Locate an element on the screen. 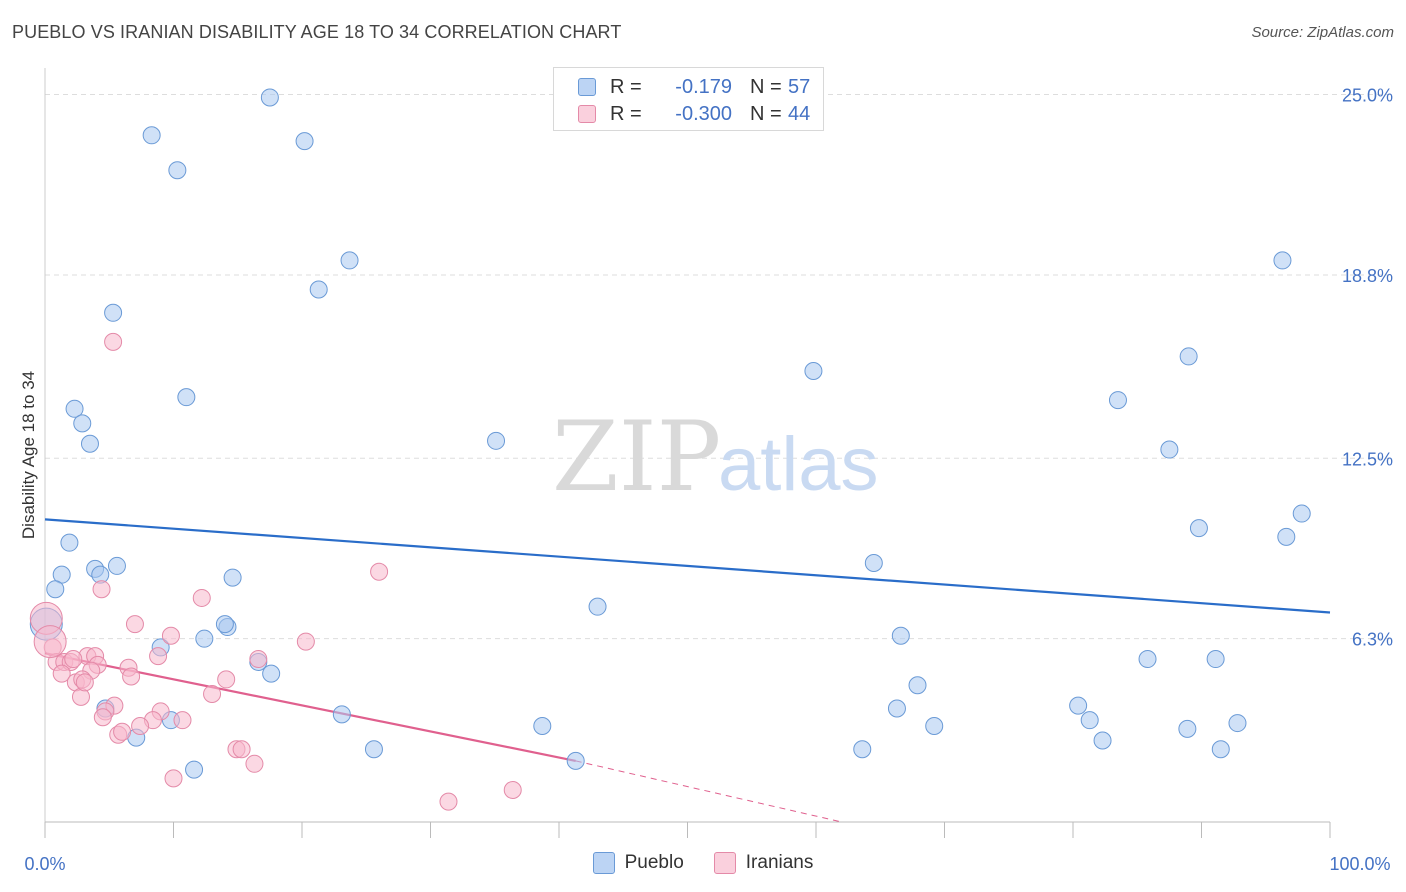  y-tick-label: 6.3% is located at coordinates (1372, 640).